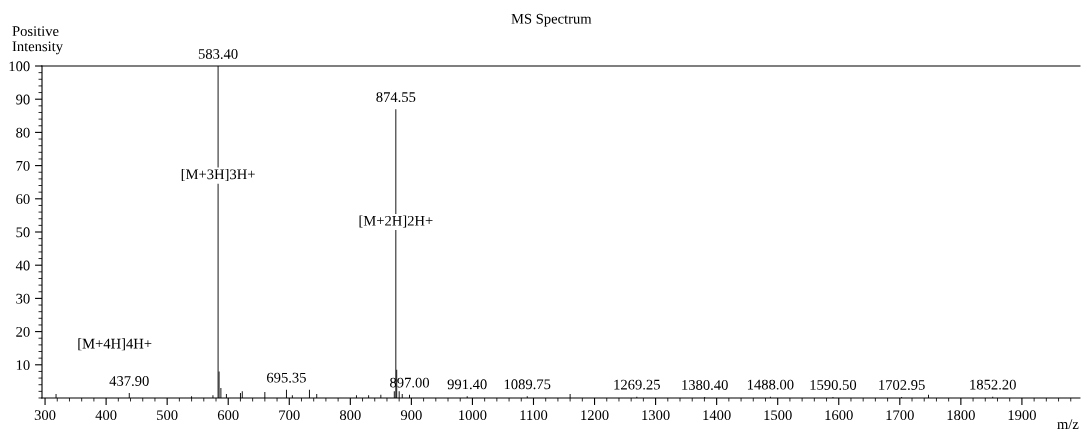  Describe the element at coordinates (534, 415) in the screenshot. I see `x-tick-label: 1100` at that location.